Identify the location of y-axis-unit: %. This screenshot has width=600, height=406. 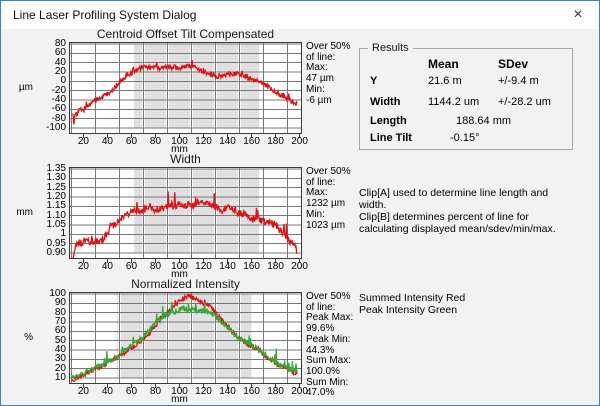
(28, 337).